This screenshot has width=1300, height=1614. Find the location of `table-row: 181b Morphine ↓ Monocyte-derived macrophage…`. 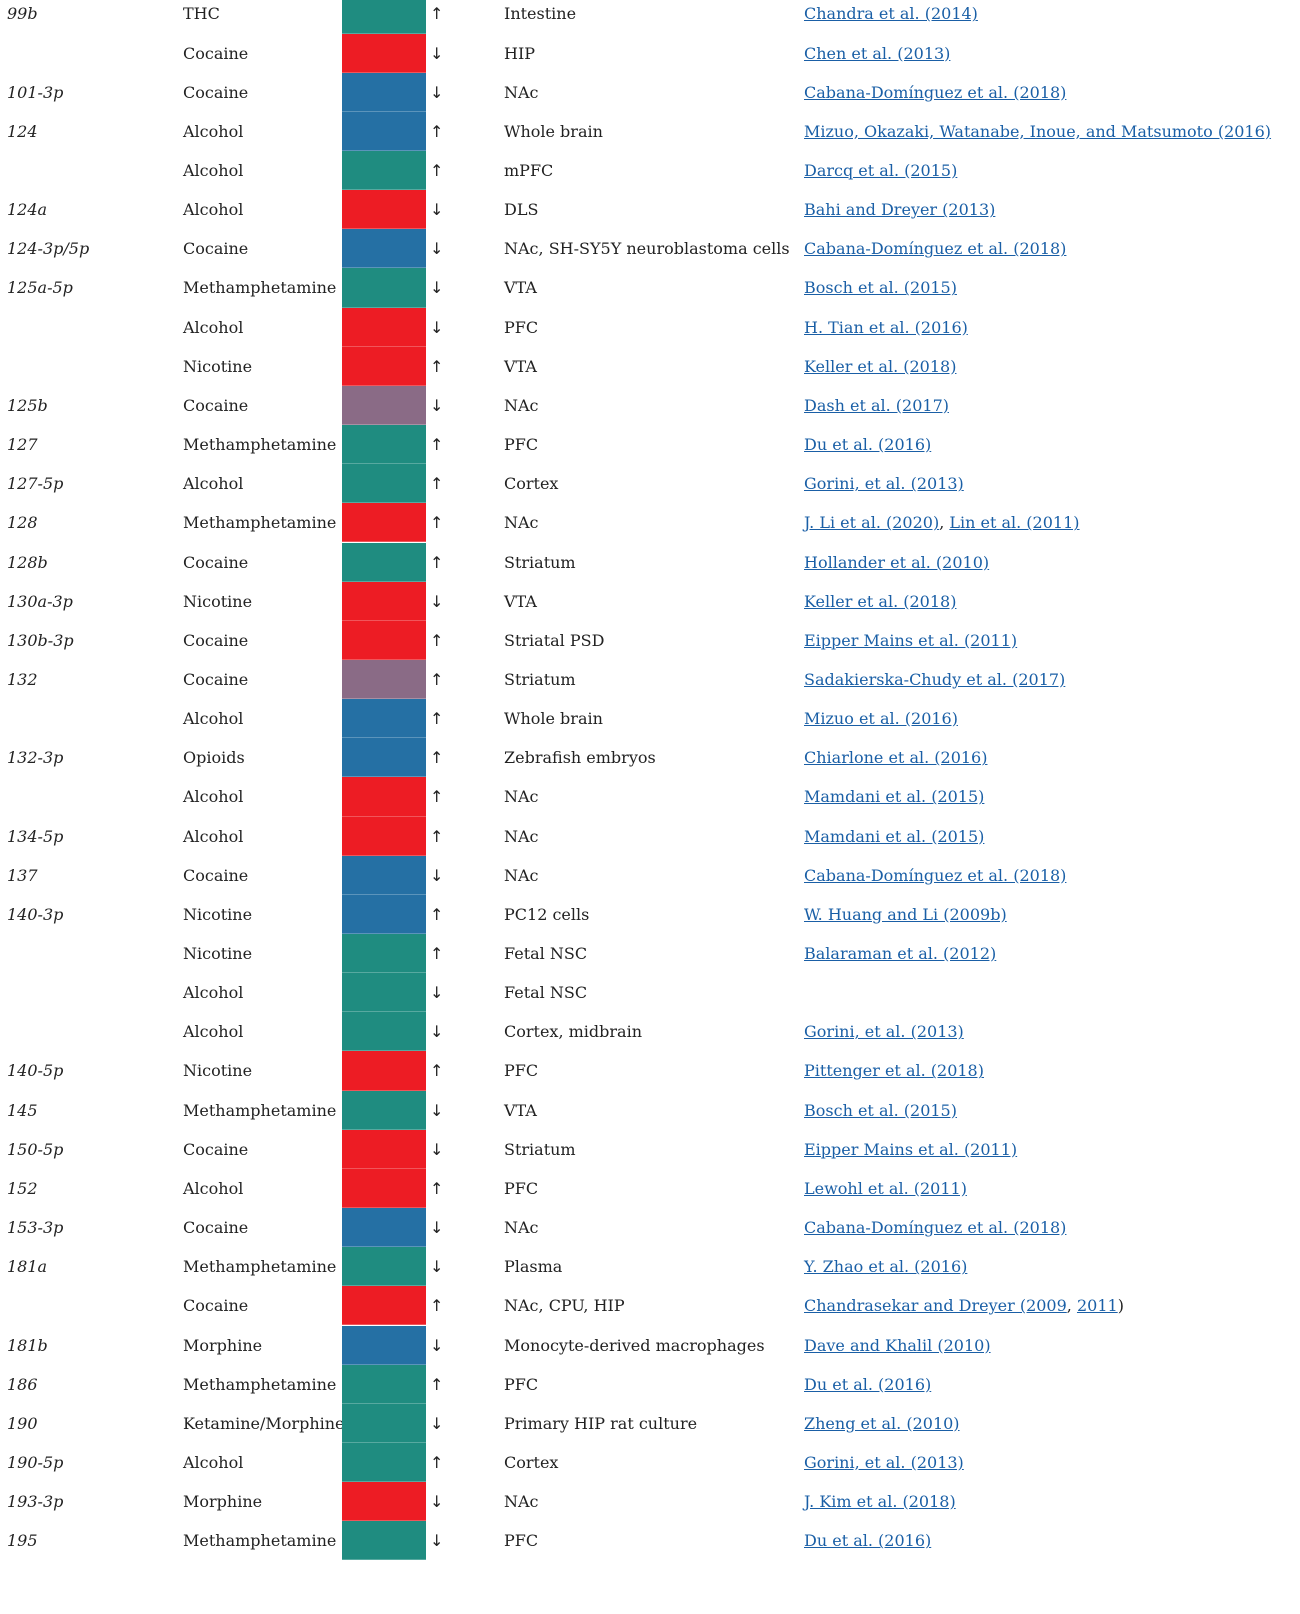

table-row: 181b Morphine ↓ Monocyte-derived macrophage… is located at coordinates (650, 1345).